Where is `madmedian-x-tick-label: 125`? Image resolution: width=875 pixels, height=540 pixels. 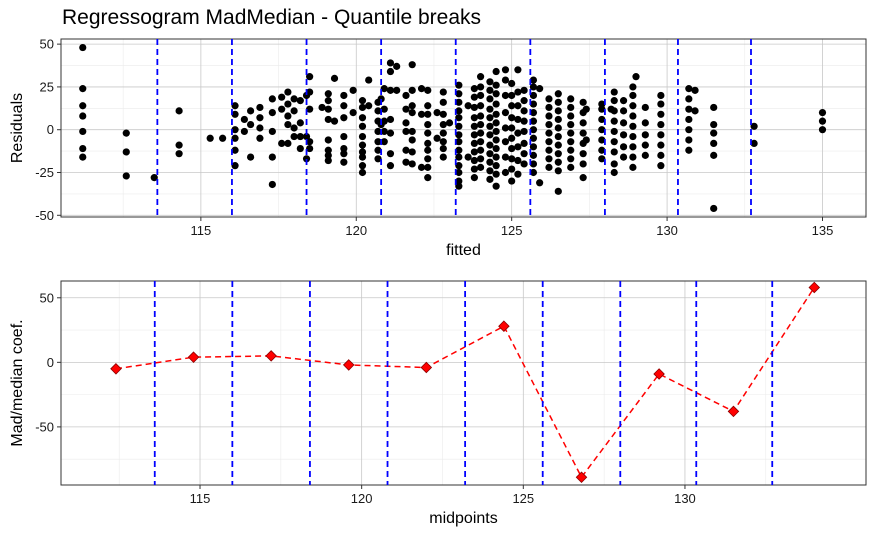 madmedian-x-tick-label: 125 is located at coordinates (523, 498).